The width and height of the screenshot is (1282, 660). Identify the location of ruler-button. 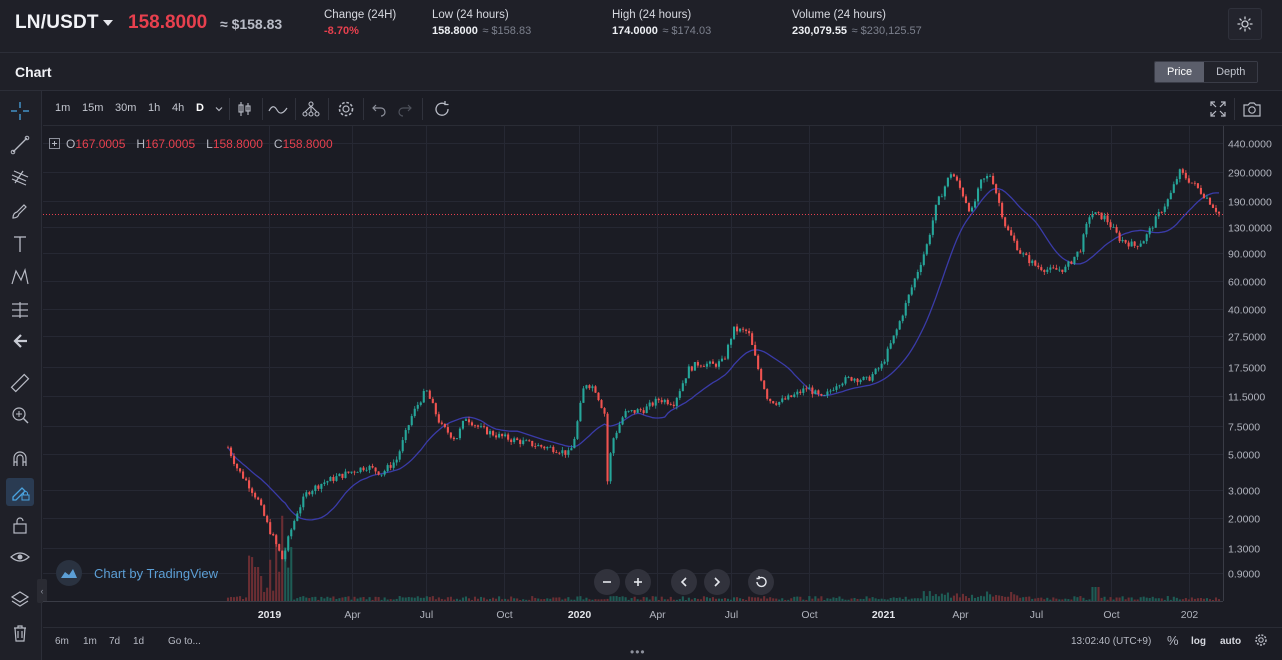
(20, 383).